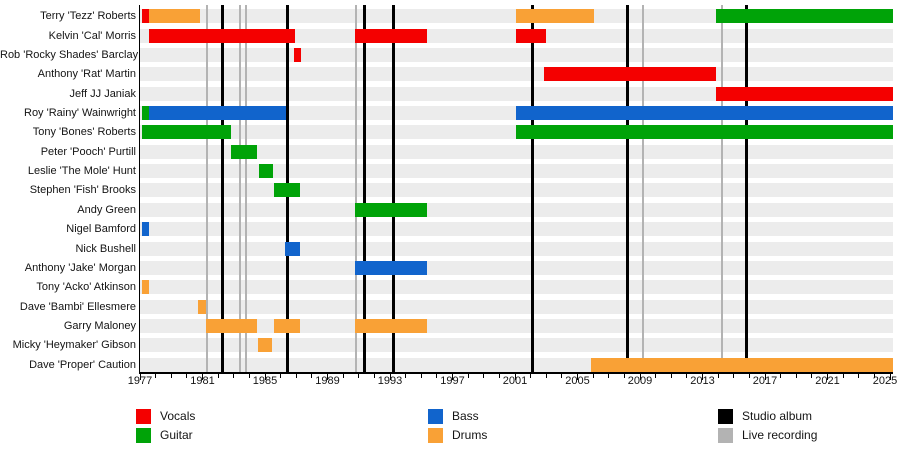 The image size is (900, 458). What do you see at coordinates (101, 229) in the screenshot?
I see `member-label: Nigel Bamford` at bounding box center [101, 229].